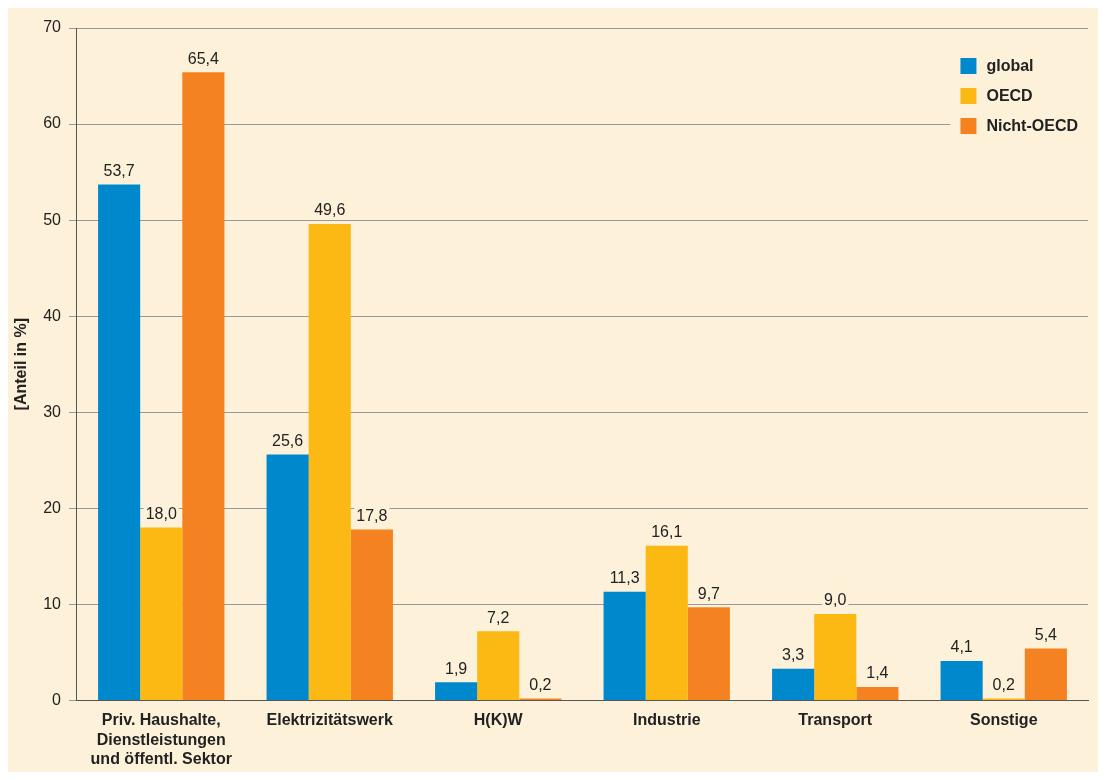 This screenshot has width=1106, height=780. What do you see at coordinates (961, 647) in the screenshot?
I see `data-label: 4,1` at bounding box center [961, 647].